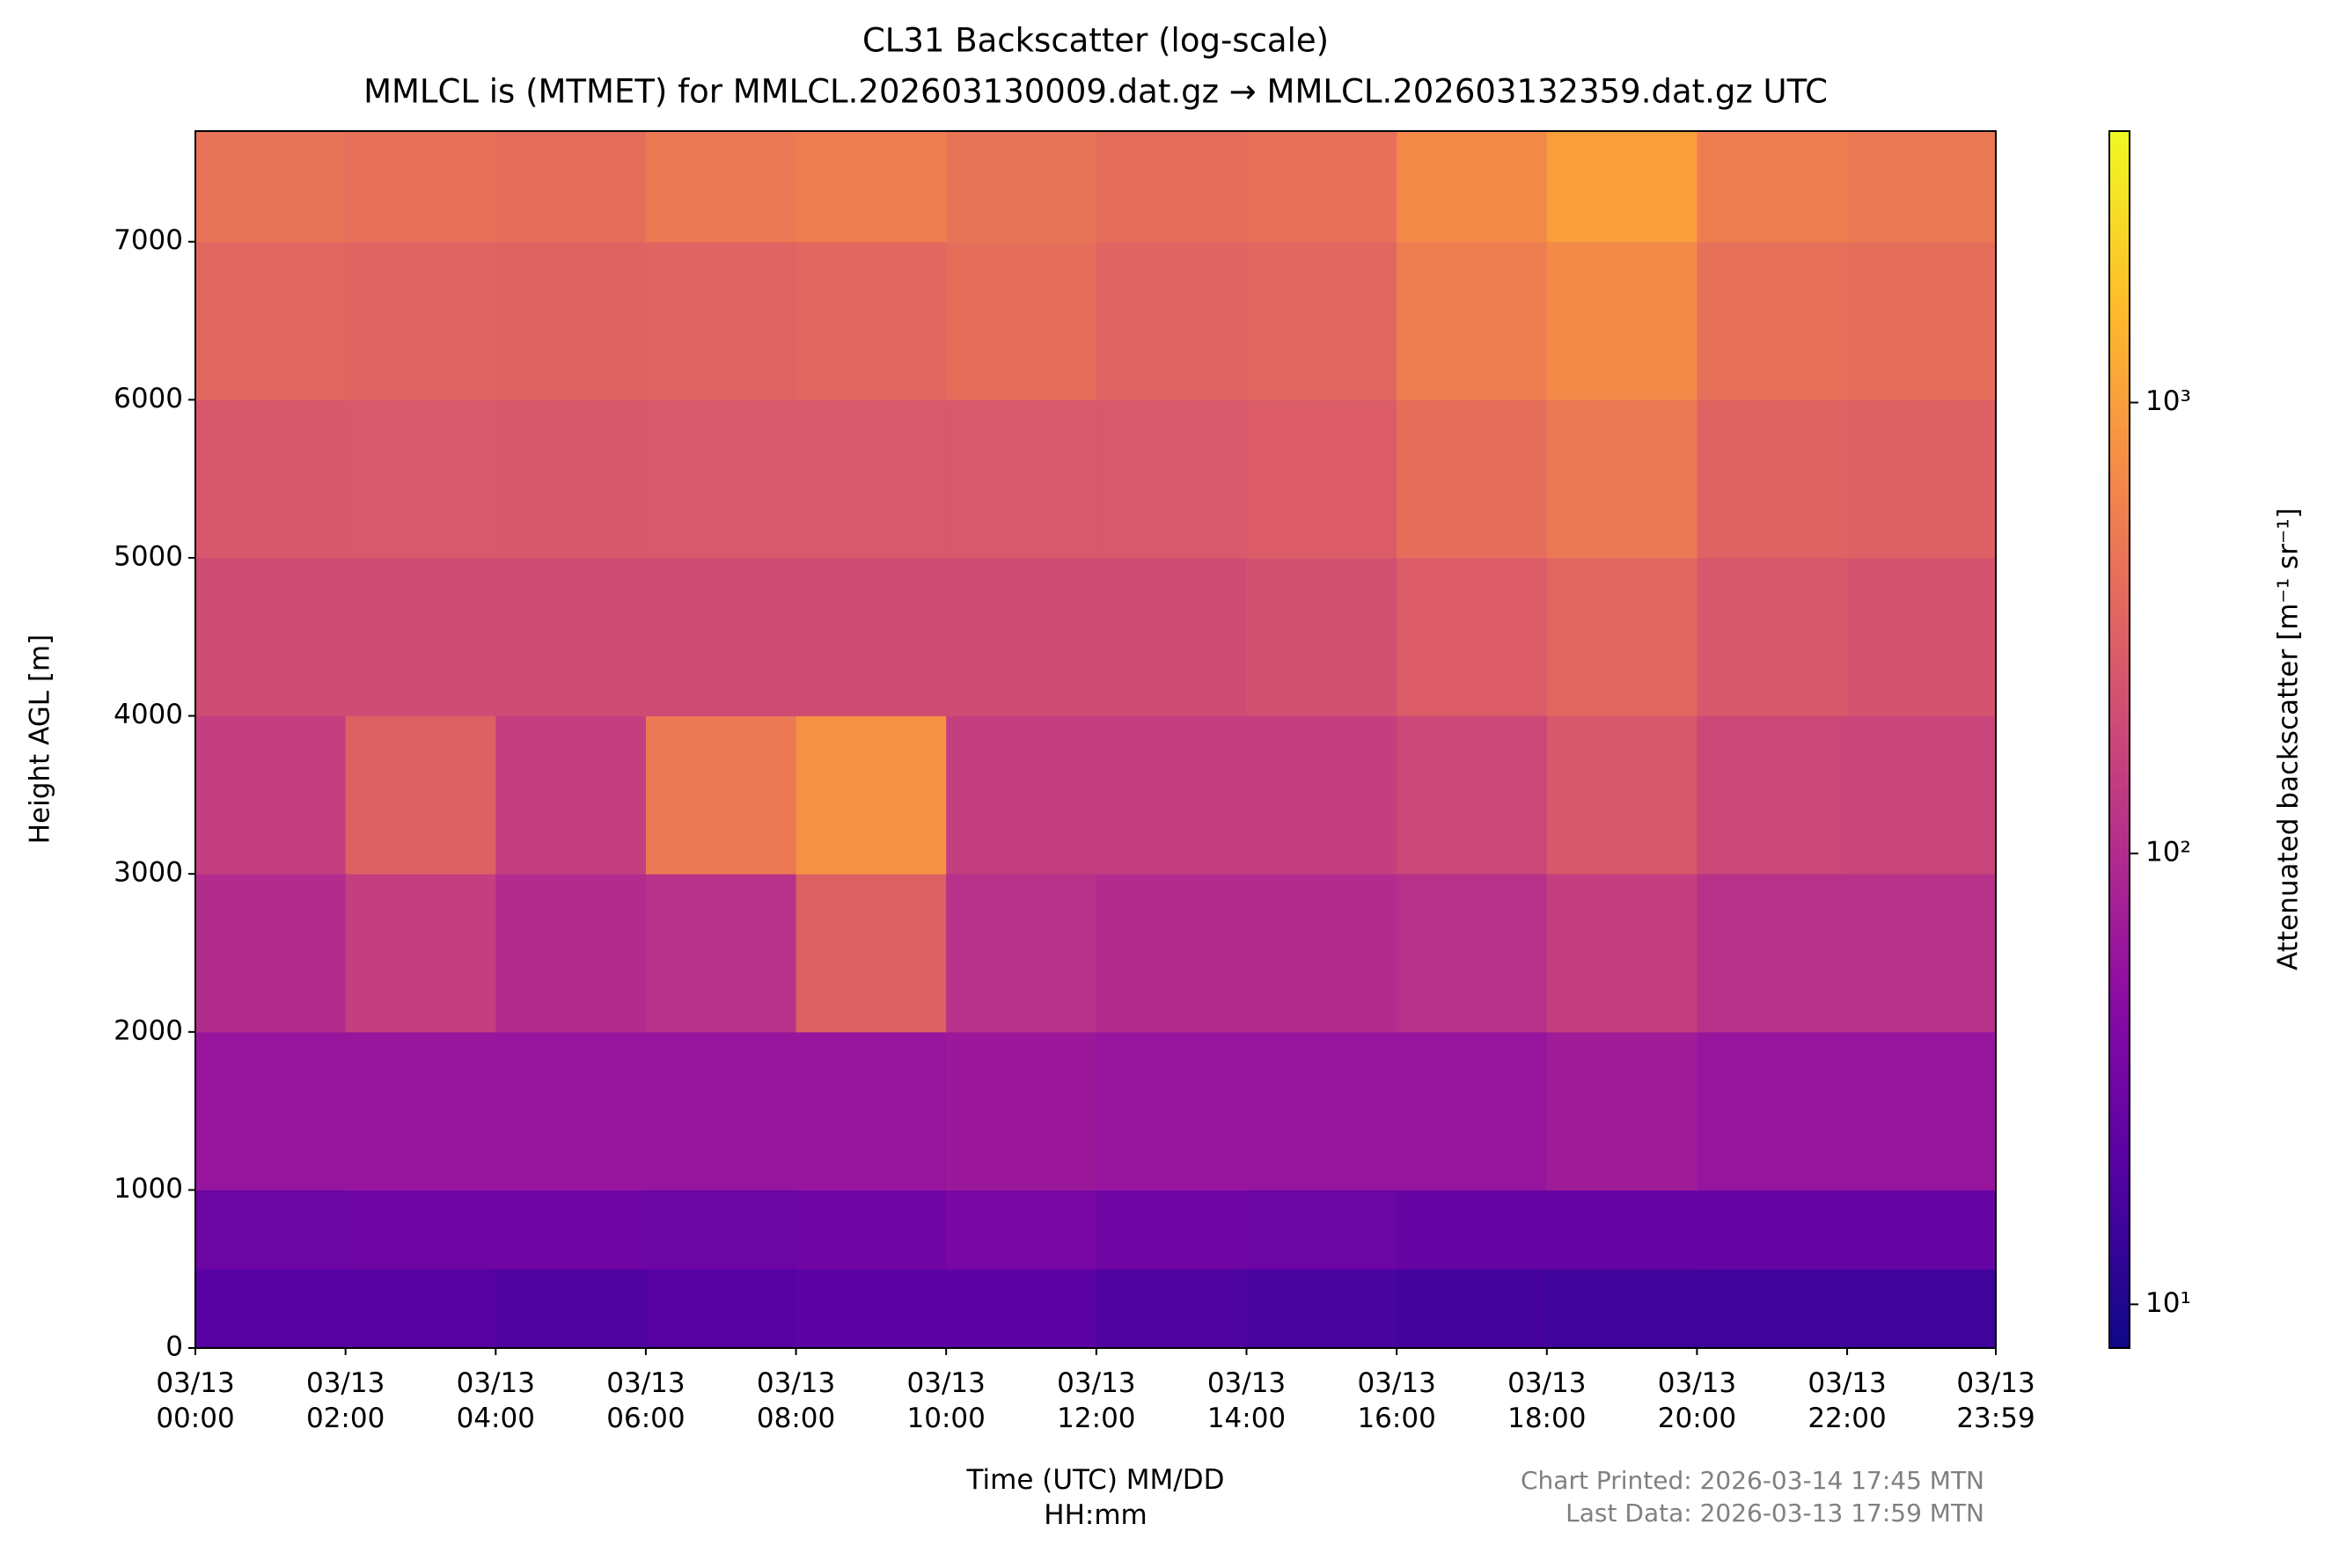  Describe the element at coordinates (2168, 1303) in the screenshot. I see `colorbar-tick-label: 10¹` at that location.